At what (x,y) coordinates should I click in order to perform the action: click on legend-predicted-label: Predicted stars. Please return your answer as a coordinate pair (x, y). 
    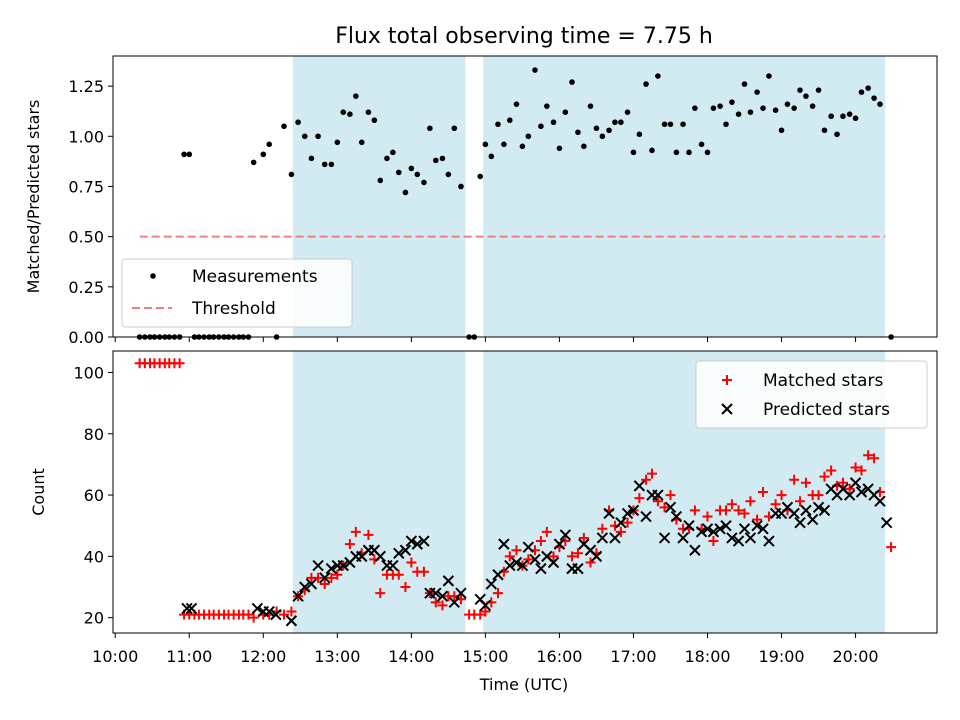
    Looking at the image, I should click on (826, 410).